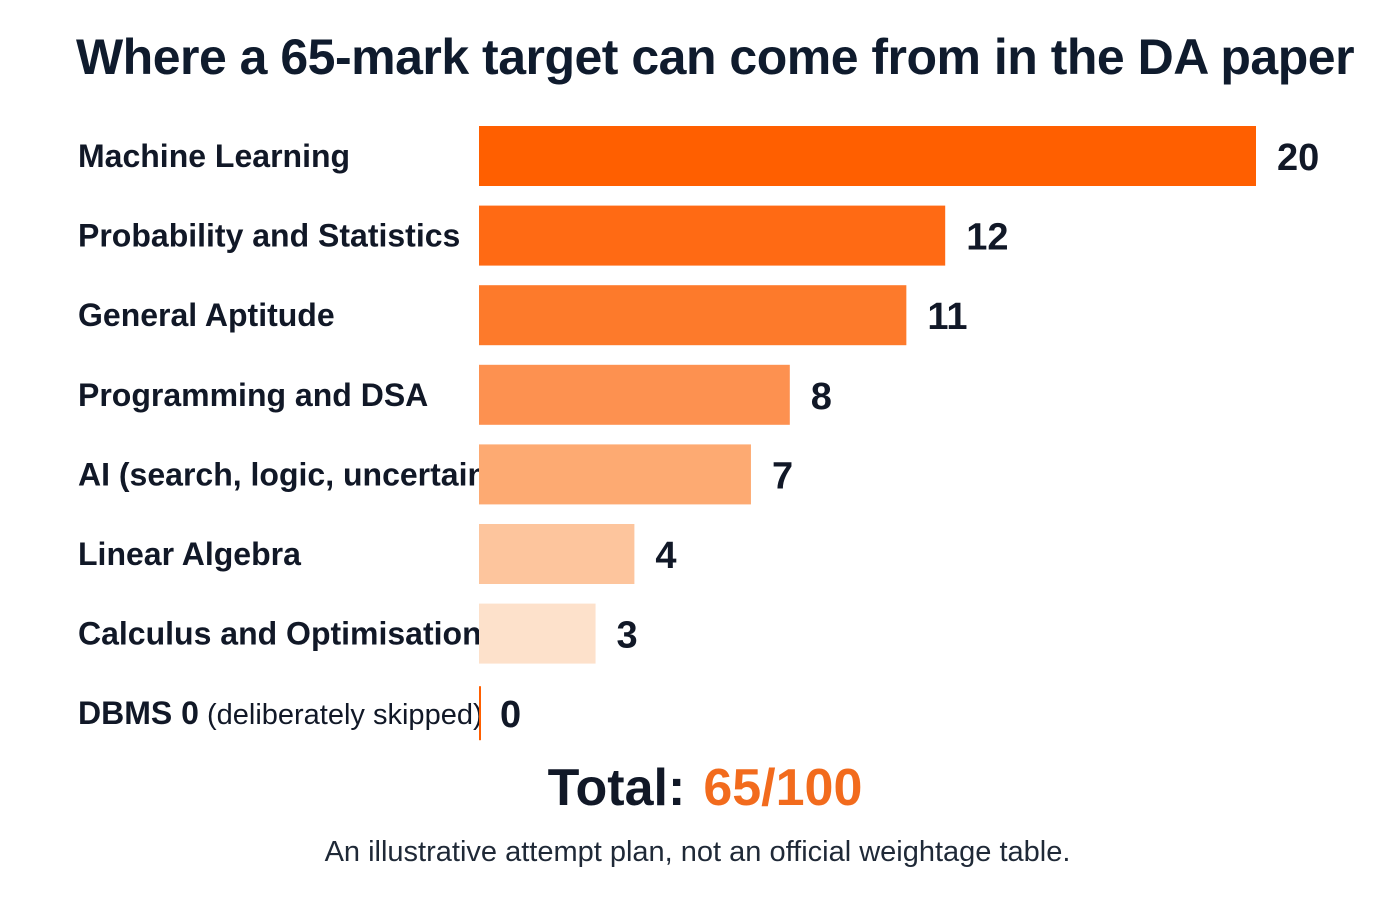 This screenshot has width=1400, height=900. Describe the element at coordinates (302, 474) in the screenshot. I see `category-label: AI (search, logic, uncertainty)` at that location.